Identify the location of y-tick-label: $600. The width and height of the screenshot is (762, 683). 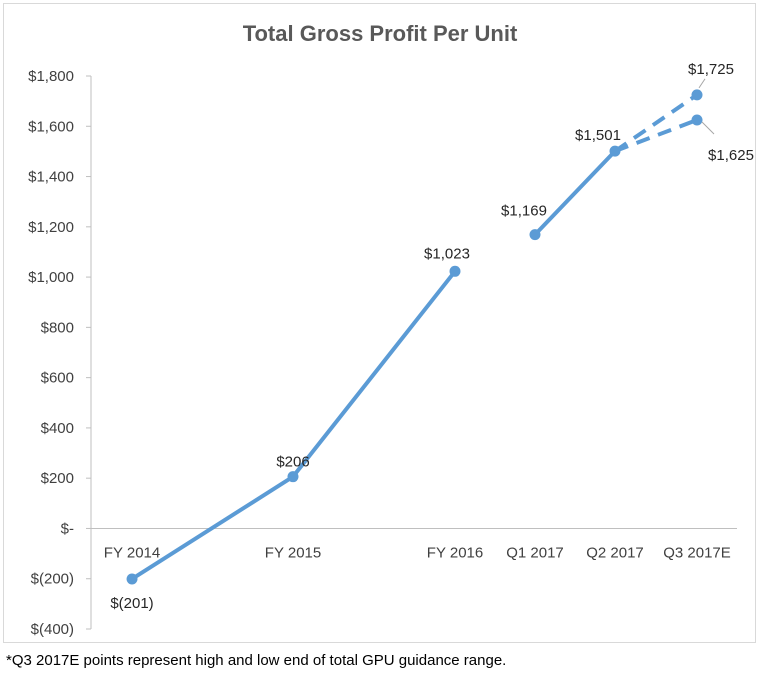
(57, 378).